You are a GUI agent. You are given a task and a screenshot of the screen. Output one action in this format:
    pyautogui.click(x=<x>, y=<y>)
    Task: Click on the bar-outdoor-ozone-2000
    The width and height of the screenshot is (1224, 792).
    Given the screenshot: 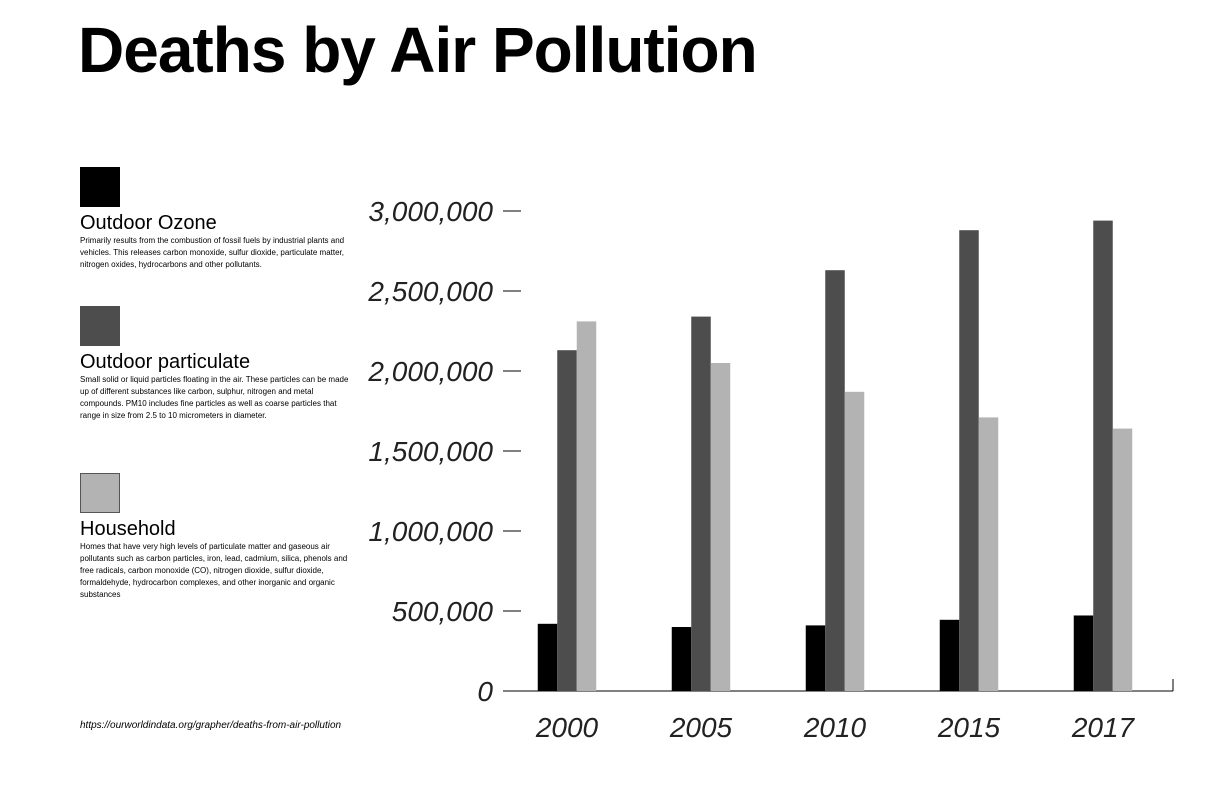 What is the action you would take?
    pyautogui.click(x=547, y=657)
    